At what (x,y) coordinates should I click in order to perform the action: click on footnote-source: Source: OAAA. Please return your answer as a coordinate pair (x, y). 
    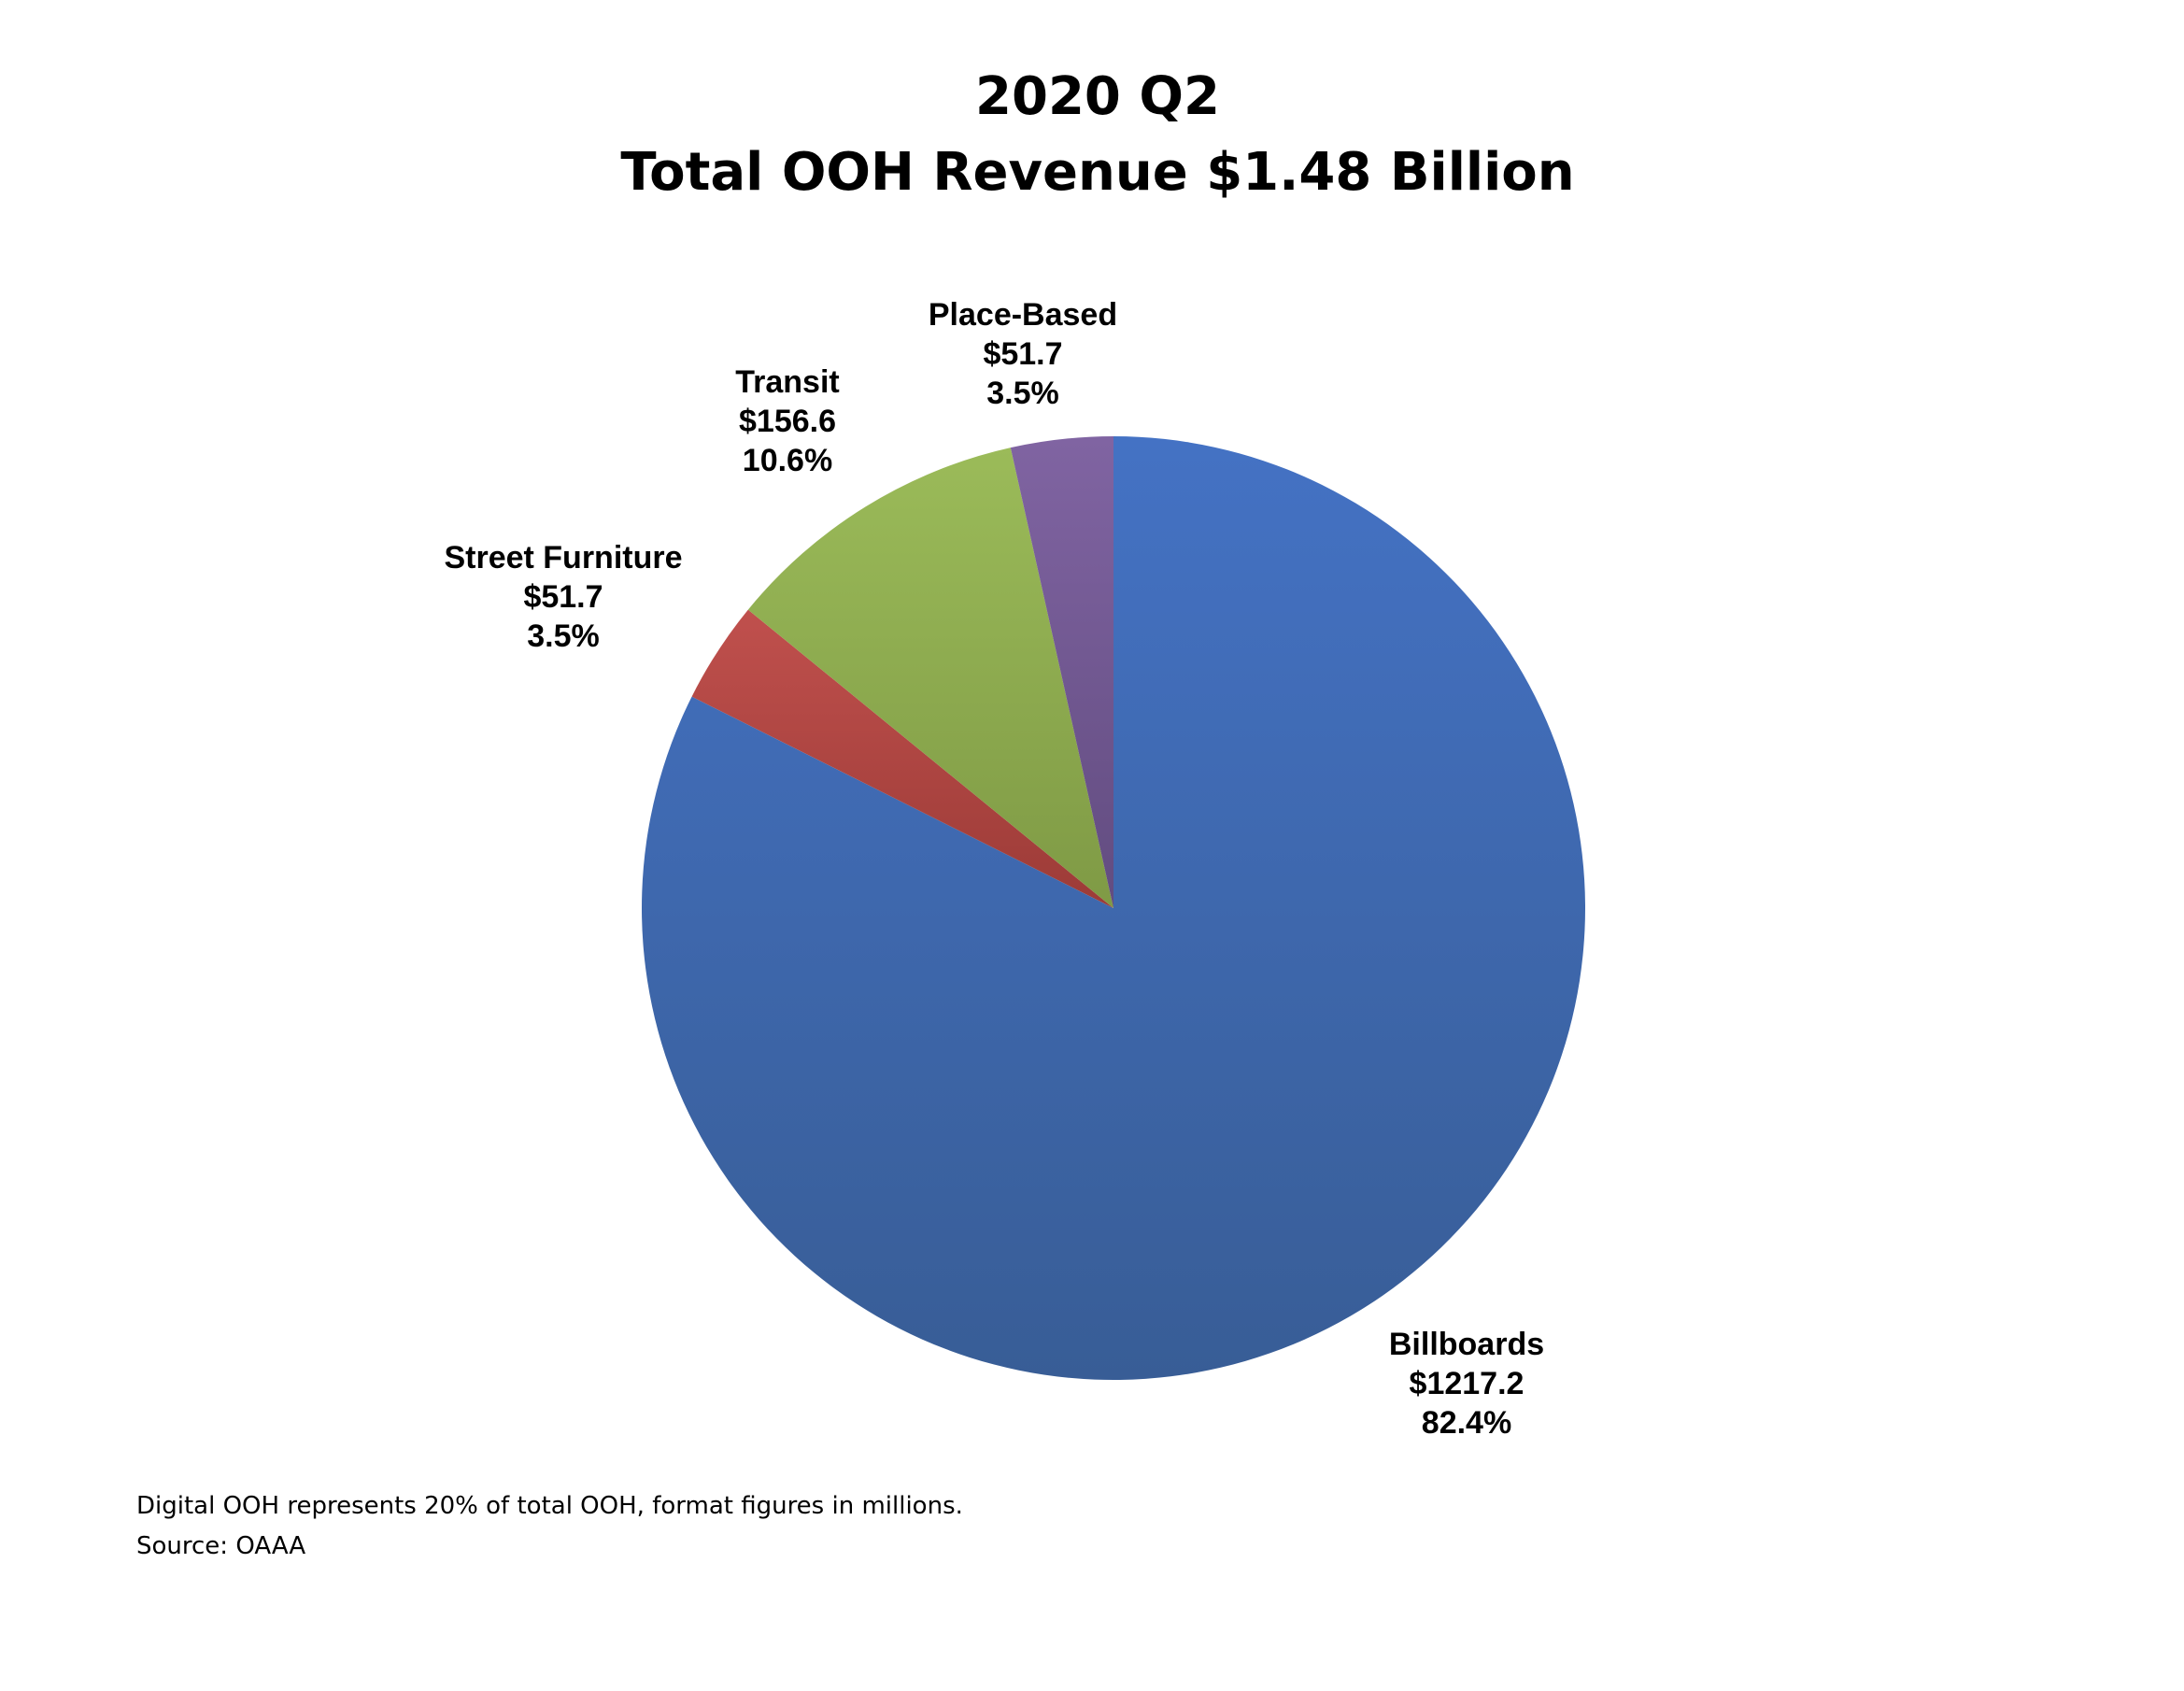
    Looking at the image, I should click on (221, 1546).